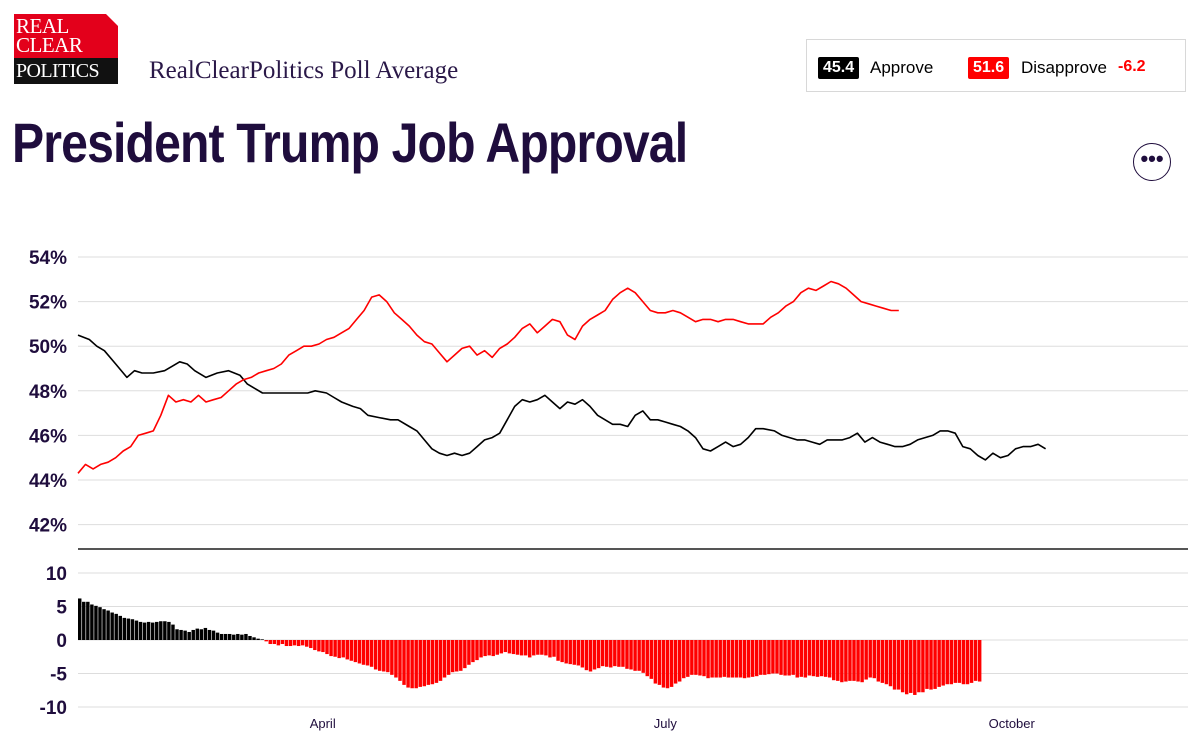 This screenshot has width=1204, height=746. What do you see at coordinates (350, 142) in the screenshot?
I see `page-title: President Trump Job Approval` at bounding box center [350, 142].